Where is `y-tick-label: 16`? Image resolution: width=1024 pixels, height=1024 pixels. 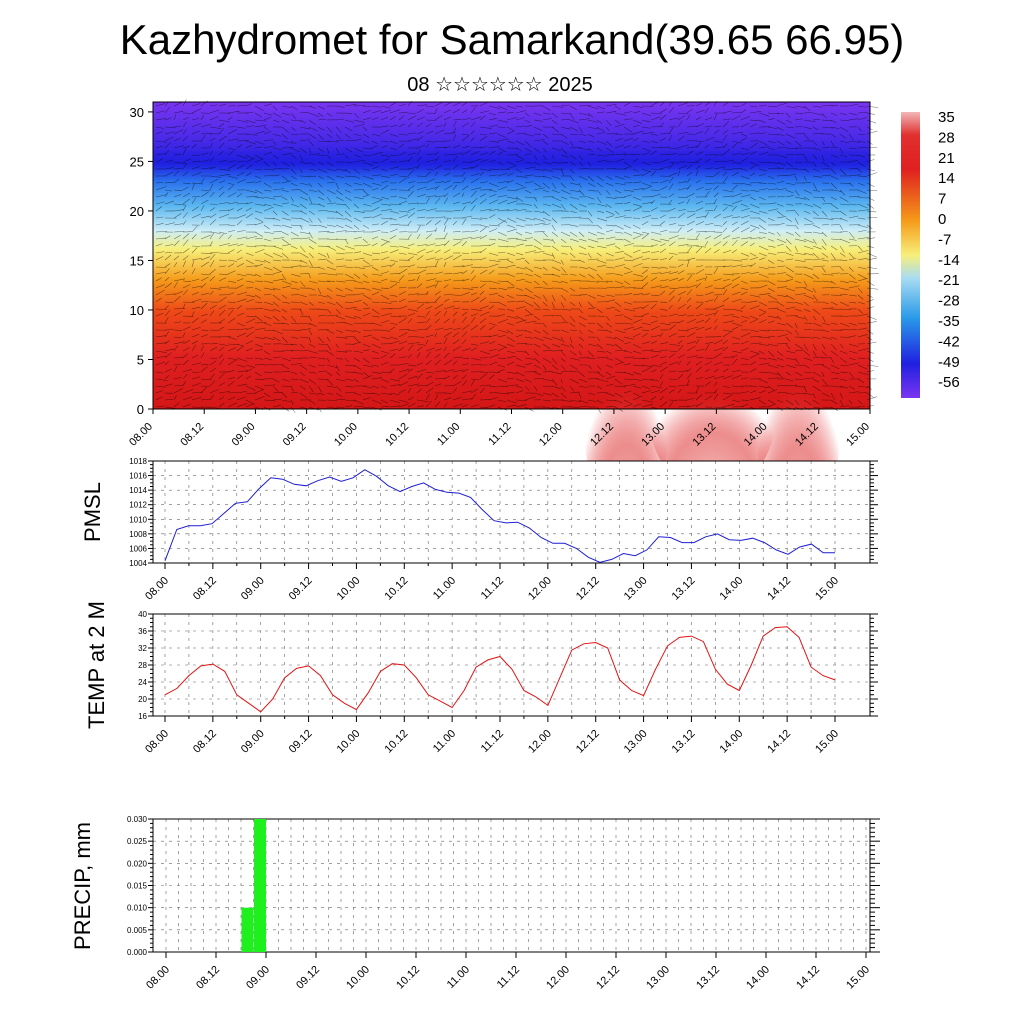
y-tick-label: 16 is located at coordinates (142, 716).